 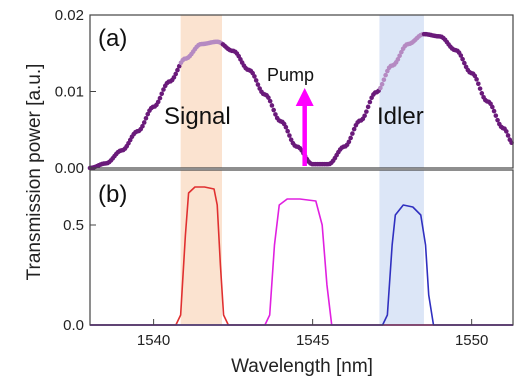 What do you see at coordinates (312, 340) in the screenshot?
I see `xtick-label: 1545` at bounding box center [312, 340].